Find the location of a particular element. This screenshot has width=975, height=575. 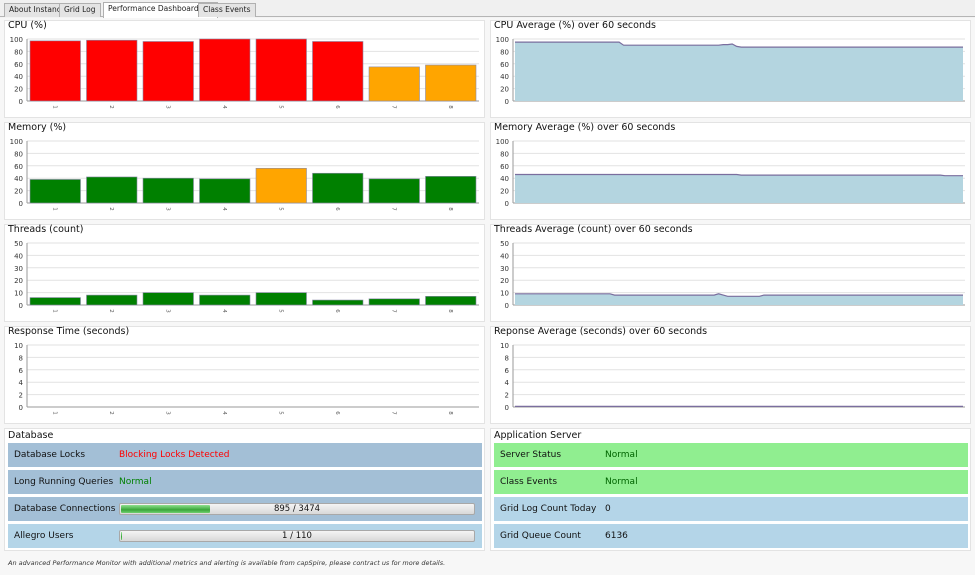

class-events-row: Class Events Normal is located at coordinates (731, 482).